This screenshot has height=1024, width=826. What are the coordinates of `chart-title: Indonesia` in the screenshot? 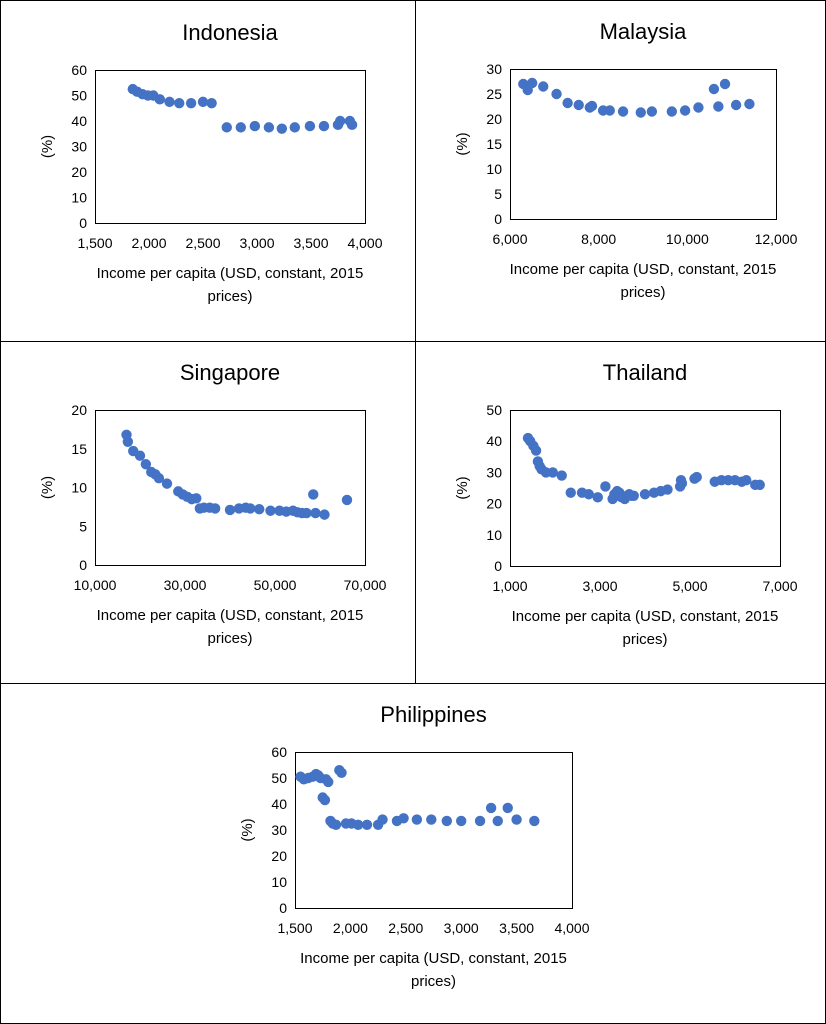 It's located at (230, 32).